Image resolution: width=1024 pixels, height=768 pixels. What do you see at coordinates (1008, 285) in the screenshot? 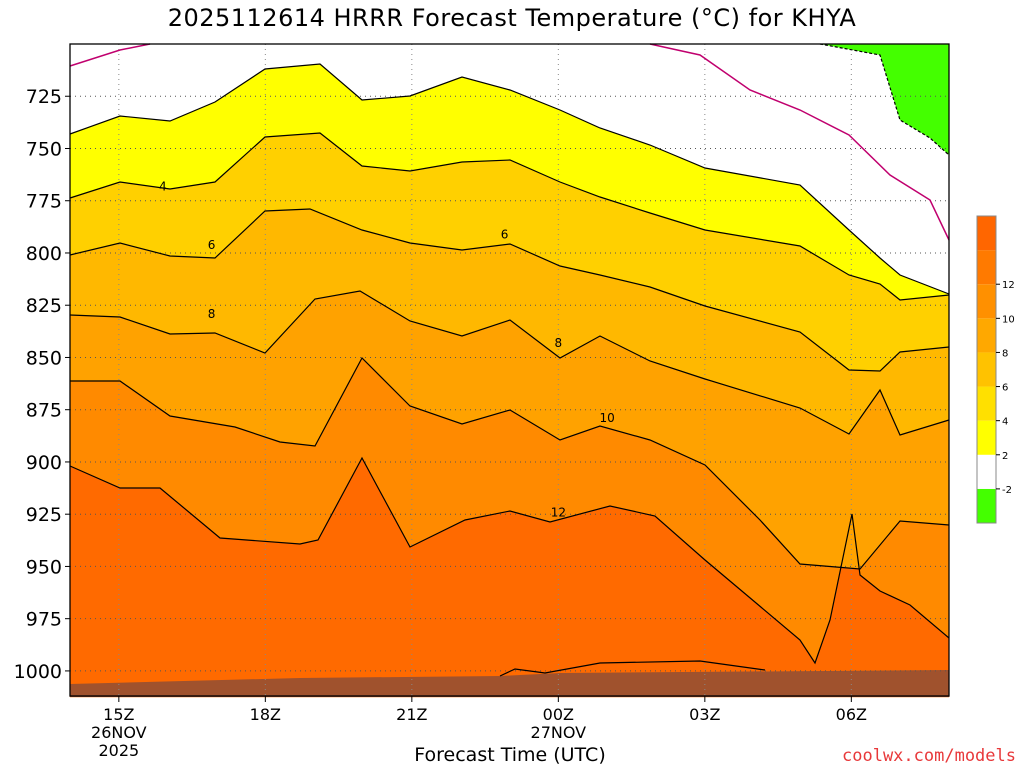
I see `colorbar-label: 12` at bounding box center [1008, 285].